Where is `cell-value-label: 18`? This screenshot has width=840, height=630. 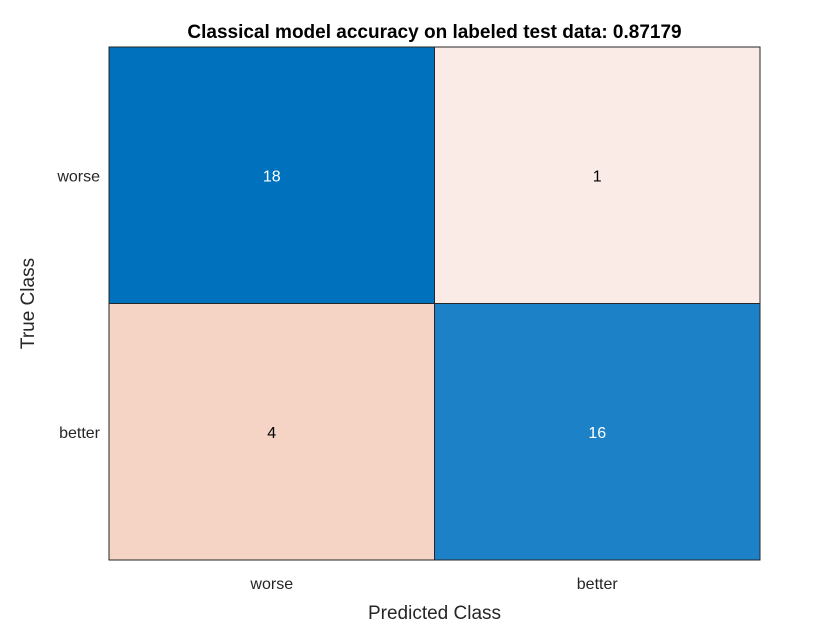
cell-value-label: 18 is located at coordinates (272, 176).